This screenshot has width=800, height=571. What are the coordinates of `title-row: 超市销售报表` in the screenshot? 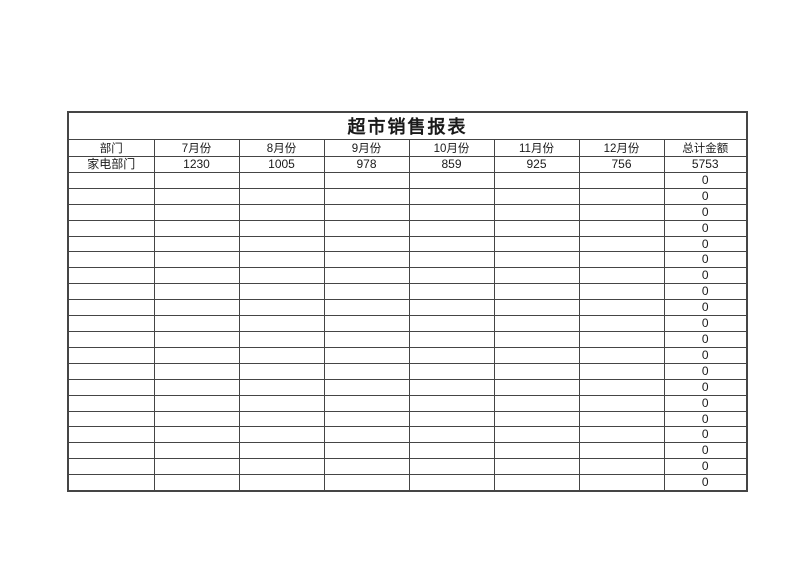 It's located at (407, 125).